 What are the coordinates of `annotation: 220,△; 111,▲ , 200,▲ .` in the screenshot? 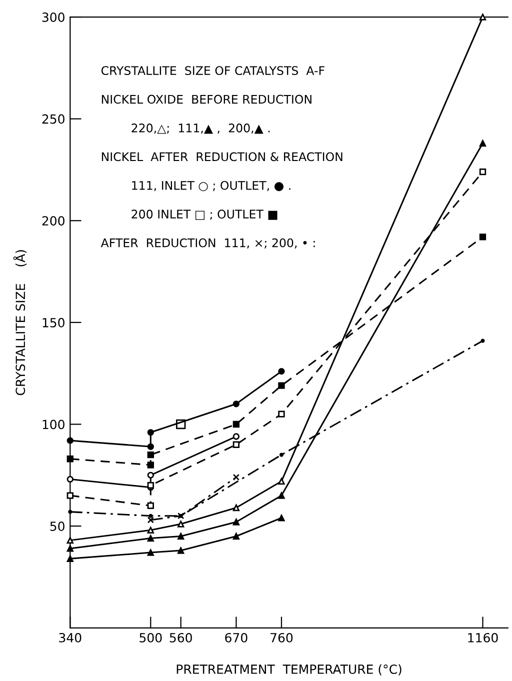 It's located at (201, 129).